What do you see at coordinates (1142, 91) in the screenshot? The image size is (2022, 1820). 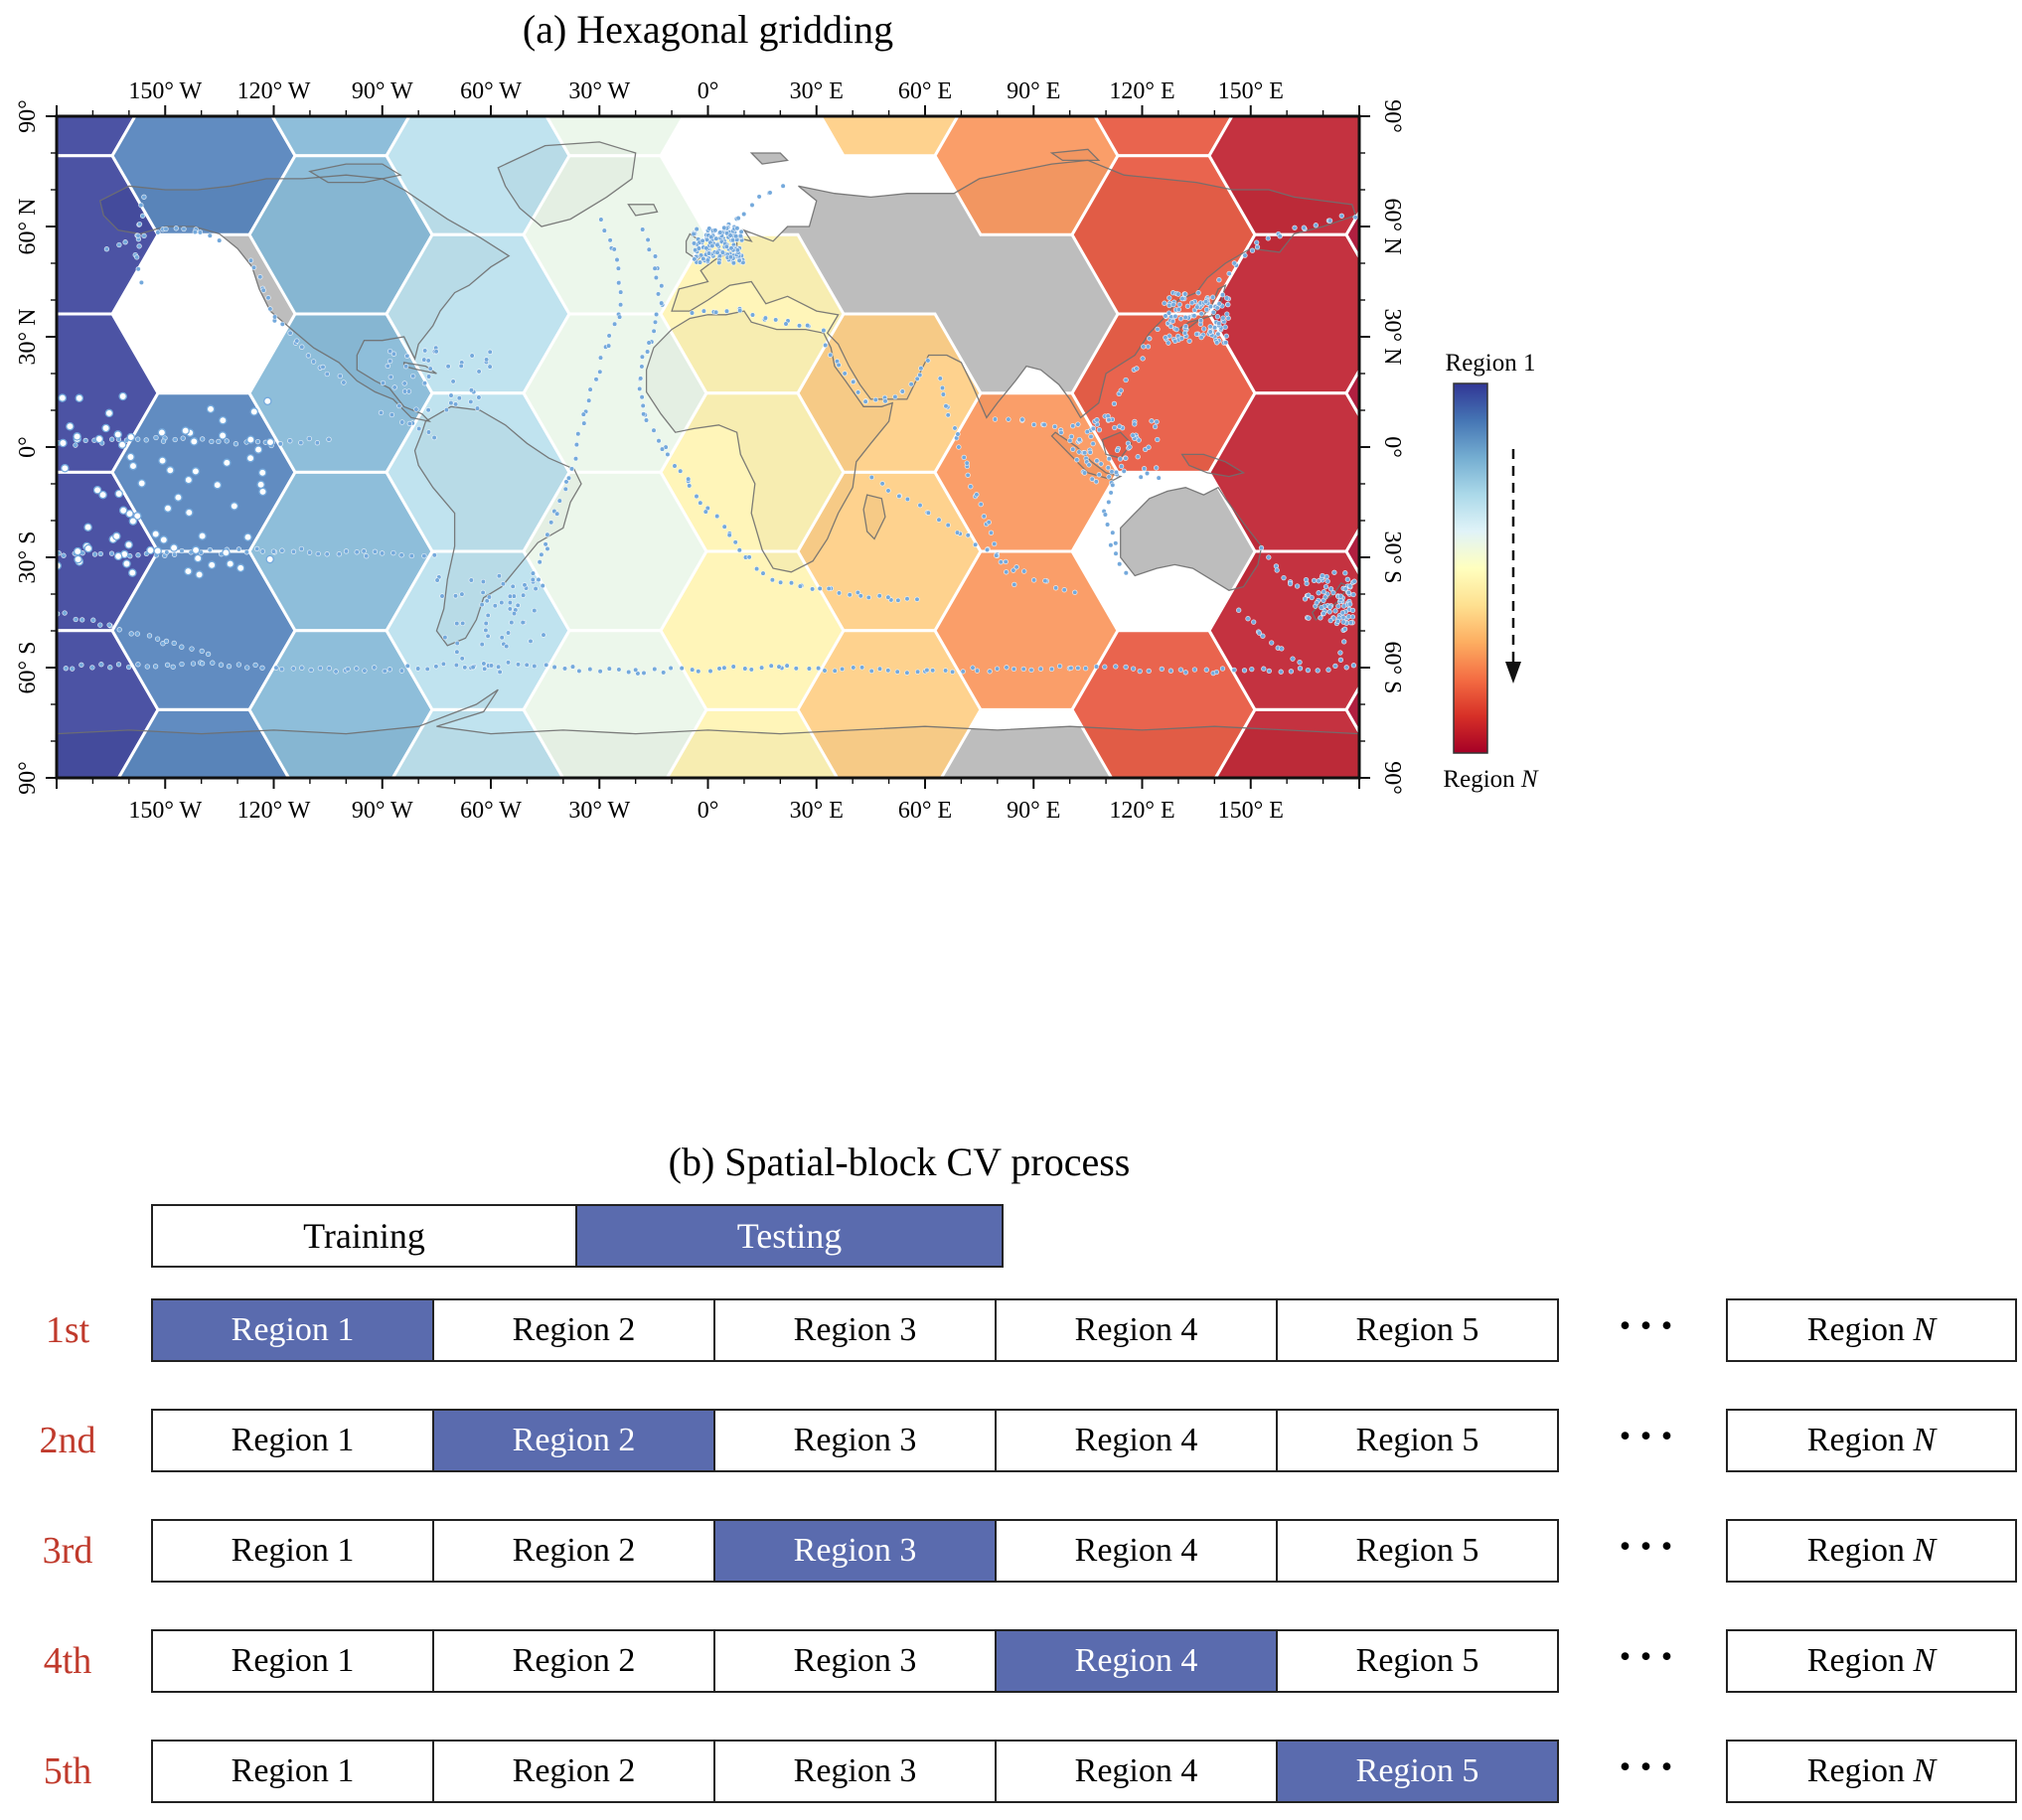 I see `lon-tick-top: 120° E` at bounding box center [1142, 91].